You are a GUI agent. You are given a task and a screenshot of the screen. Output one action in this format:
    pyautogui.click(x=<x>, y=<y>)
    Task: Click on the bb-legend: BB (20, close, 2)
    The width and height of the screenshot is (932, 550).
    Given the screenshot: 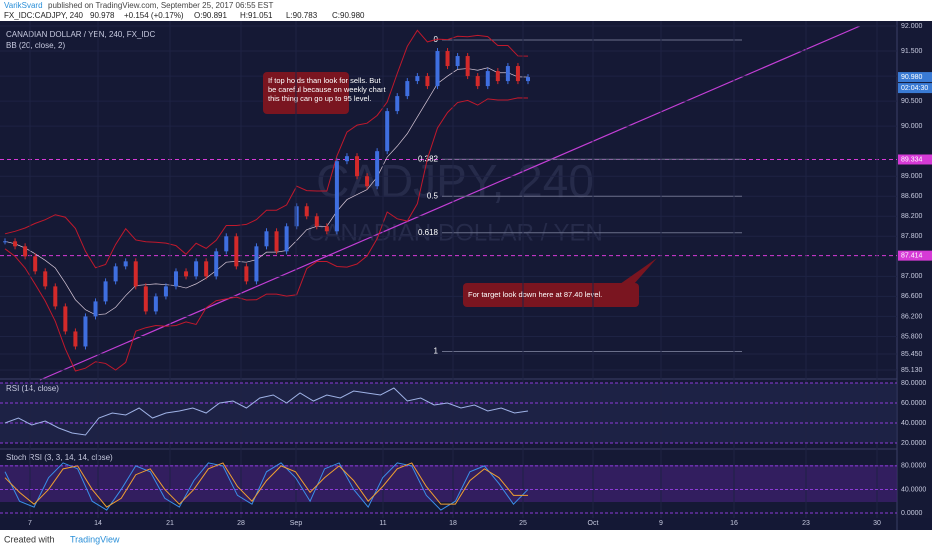 What is the action you would take?
    pyautogui.click(x=35, y=45)
    